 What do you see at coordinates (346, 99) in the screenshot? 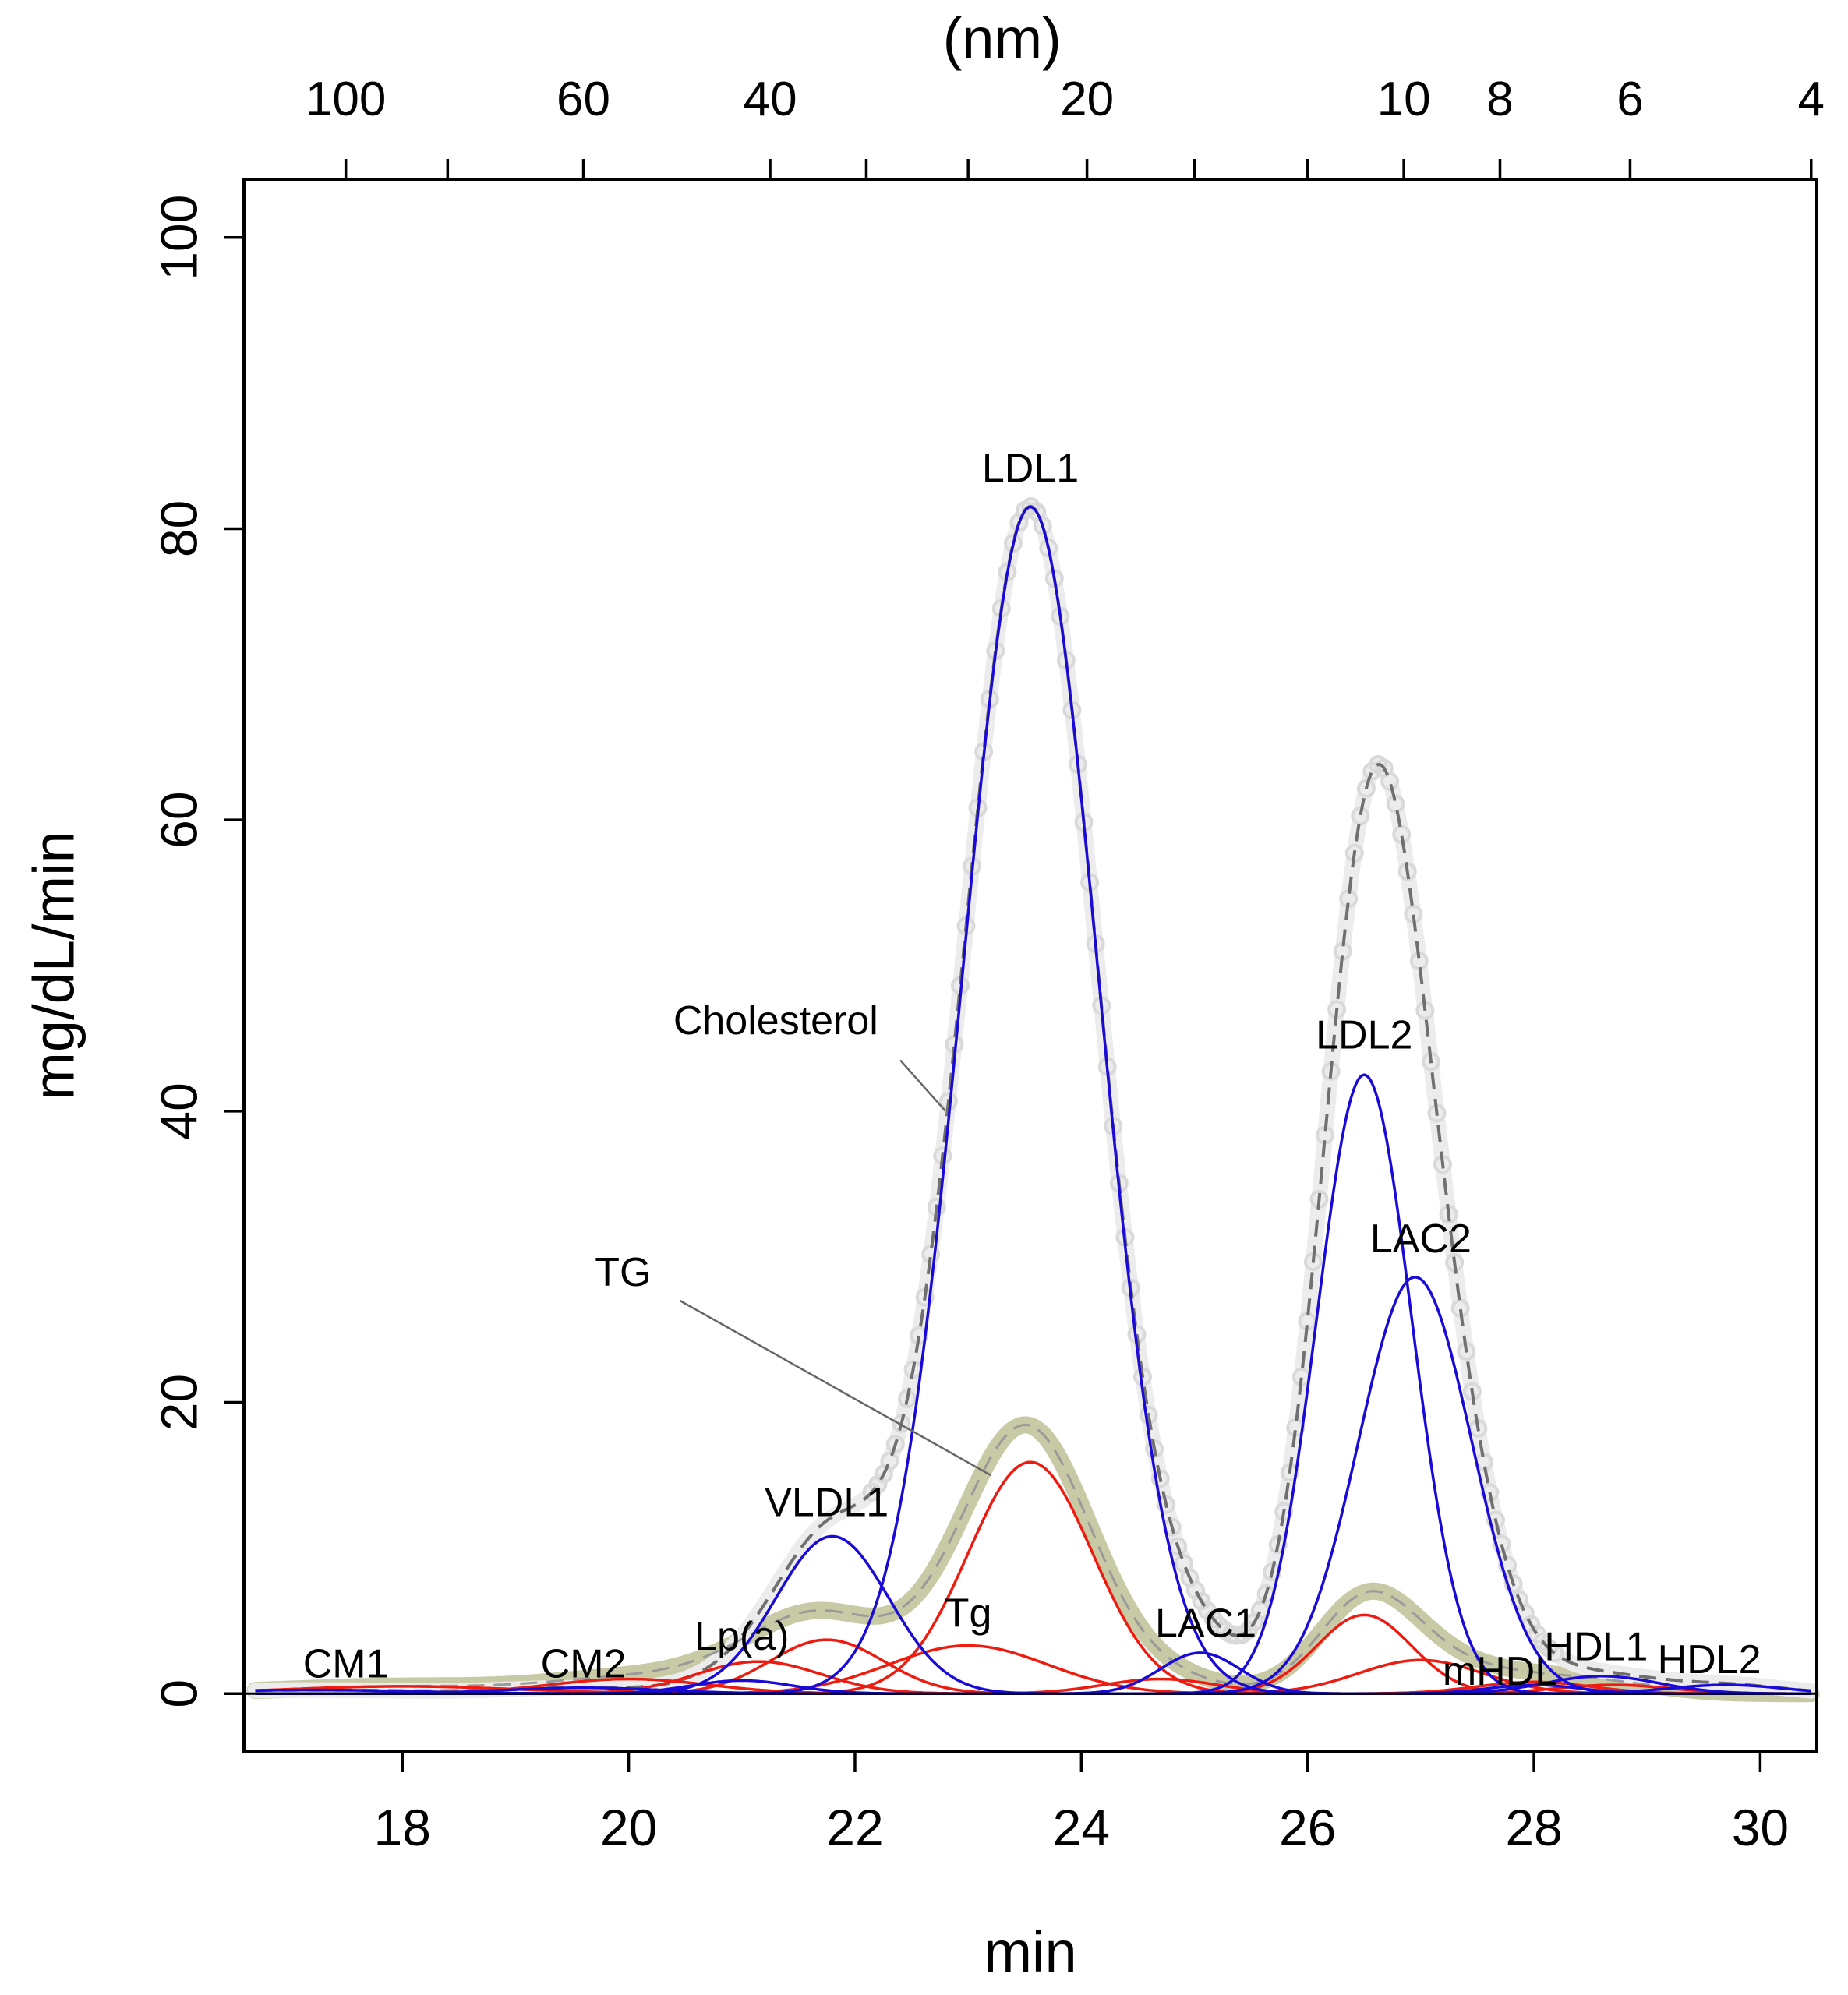
I see `top-tick-label: 100` at bounding box center [346, 99].